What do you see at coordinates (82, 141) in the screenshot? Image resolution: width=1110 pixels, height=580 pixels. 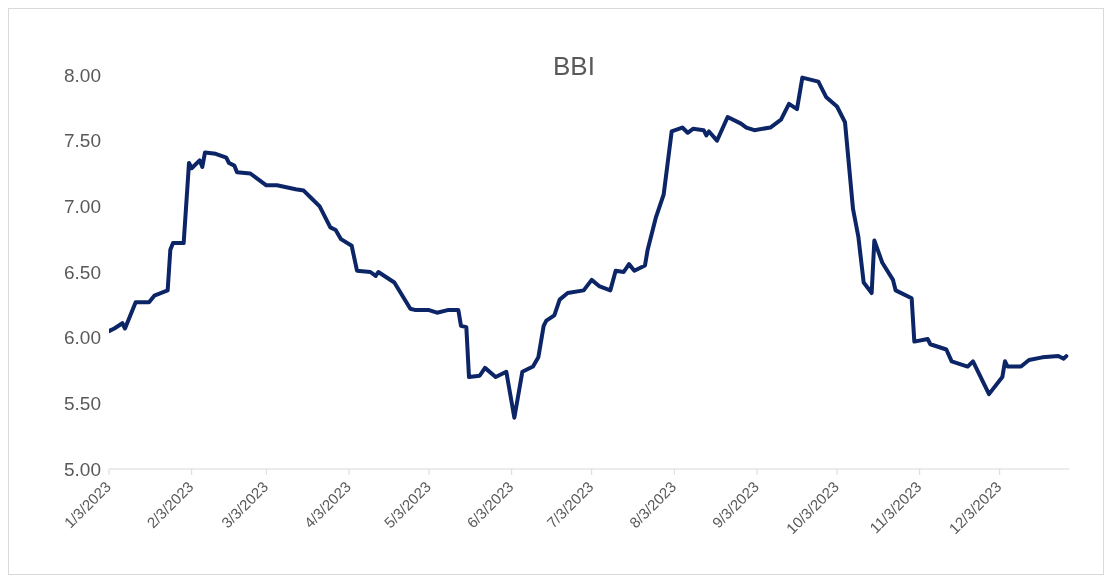 I see `y-tick-label: 7.50` at bounding box center [82, 141].